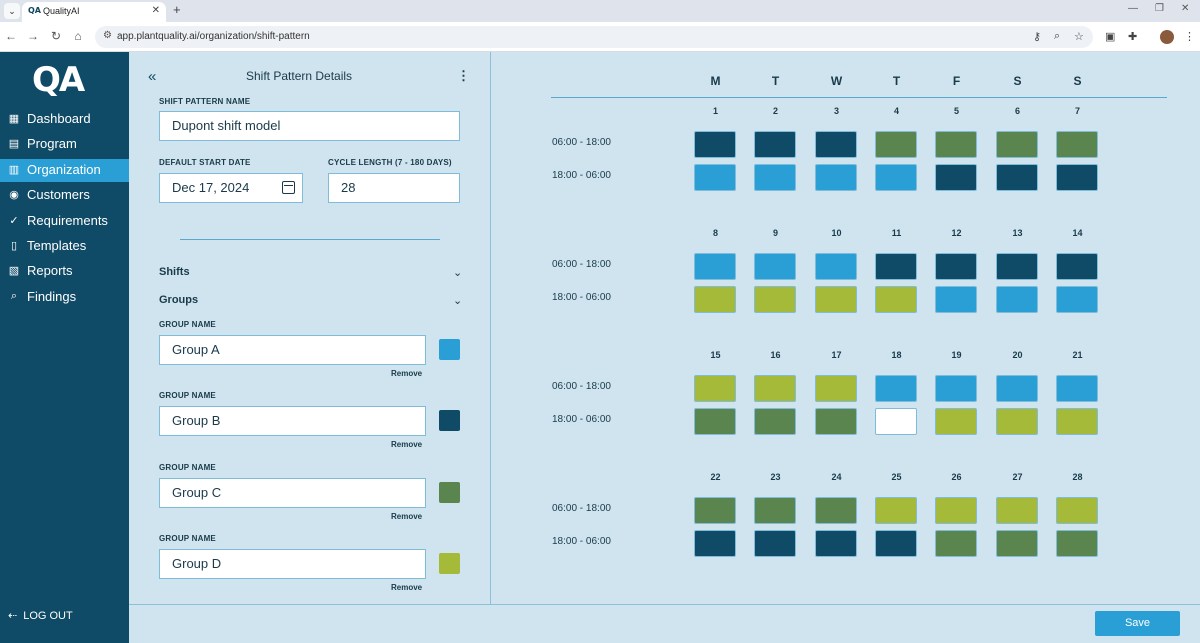  Describe the element at coordinates (394, 188) in the screenshot. I see `cycle-length-field: 28` at that location.